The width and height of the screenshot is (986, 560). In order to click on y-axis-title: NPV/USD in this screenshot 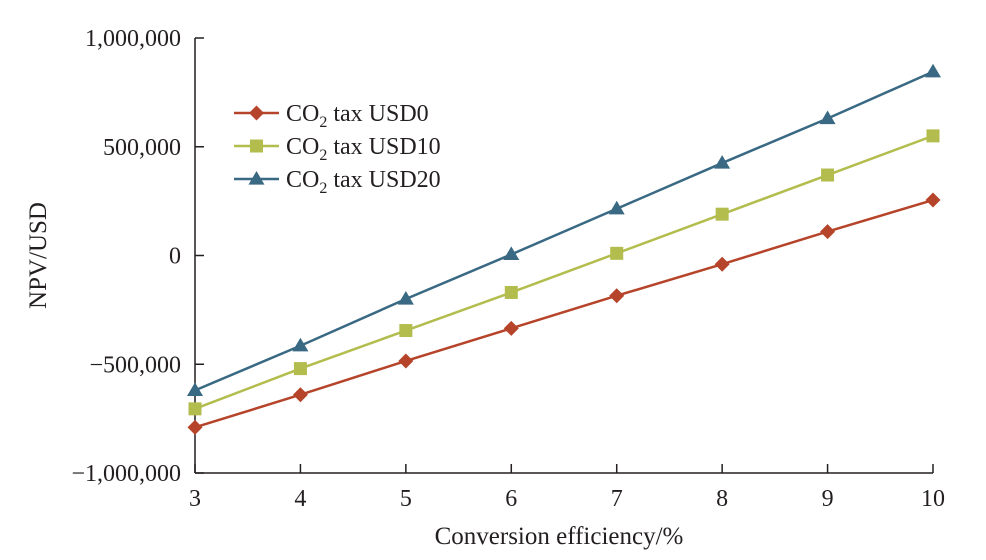, I will do `click(38, 255)`.